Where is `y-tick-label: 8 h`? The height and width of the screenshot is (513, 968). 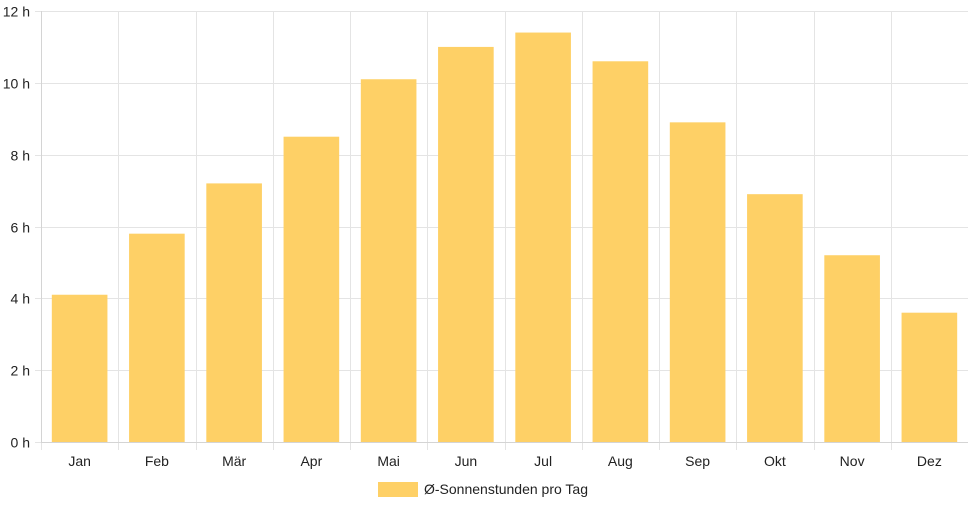 y-tick-label: 8 h is located at coordinates (20, 156).